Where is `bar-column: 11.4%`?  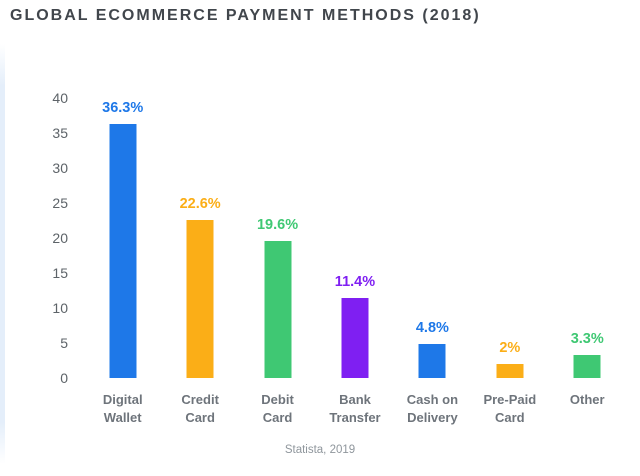 bar-column: 11.4% is located at coordinates (354, 238).